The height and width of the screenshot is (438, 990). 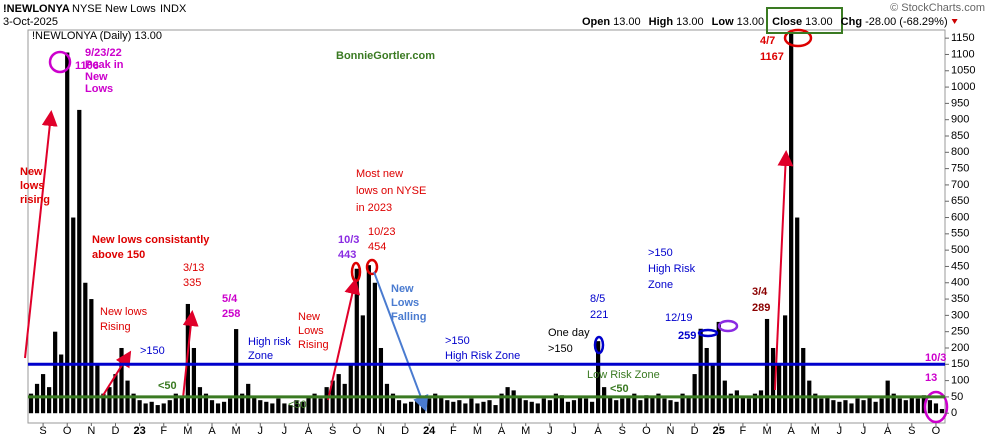 What do you see at coordinates (115, 327) in the screenshot?
I see `annotation: Rising` at bounding box center [115, 327].